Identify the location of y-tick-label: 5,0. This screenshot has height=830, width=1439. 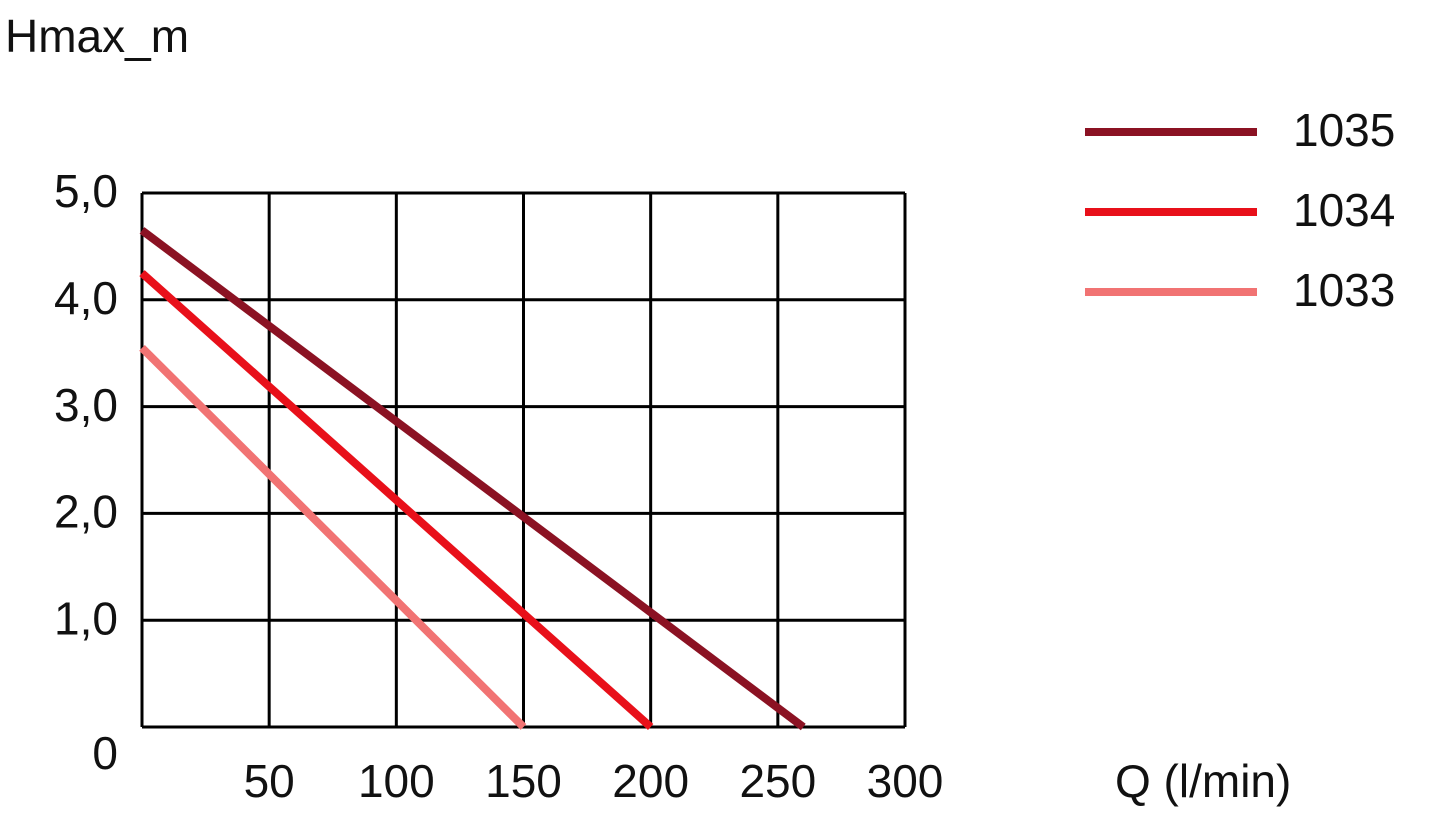
(86, 191).